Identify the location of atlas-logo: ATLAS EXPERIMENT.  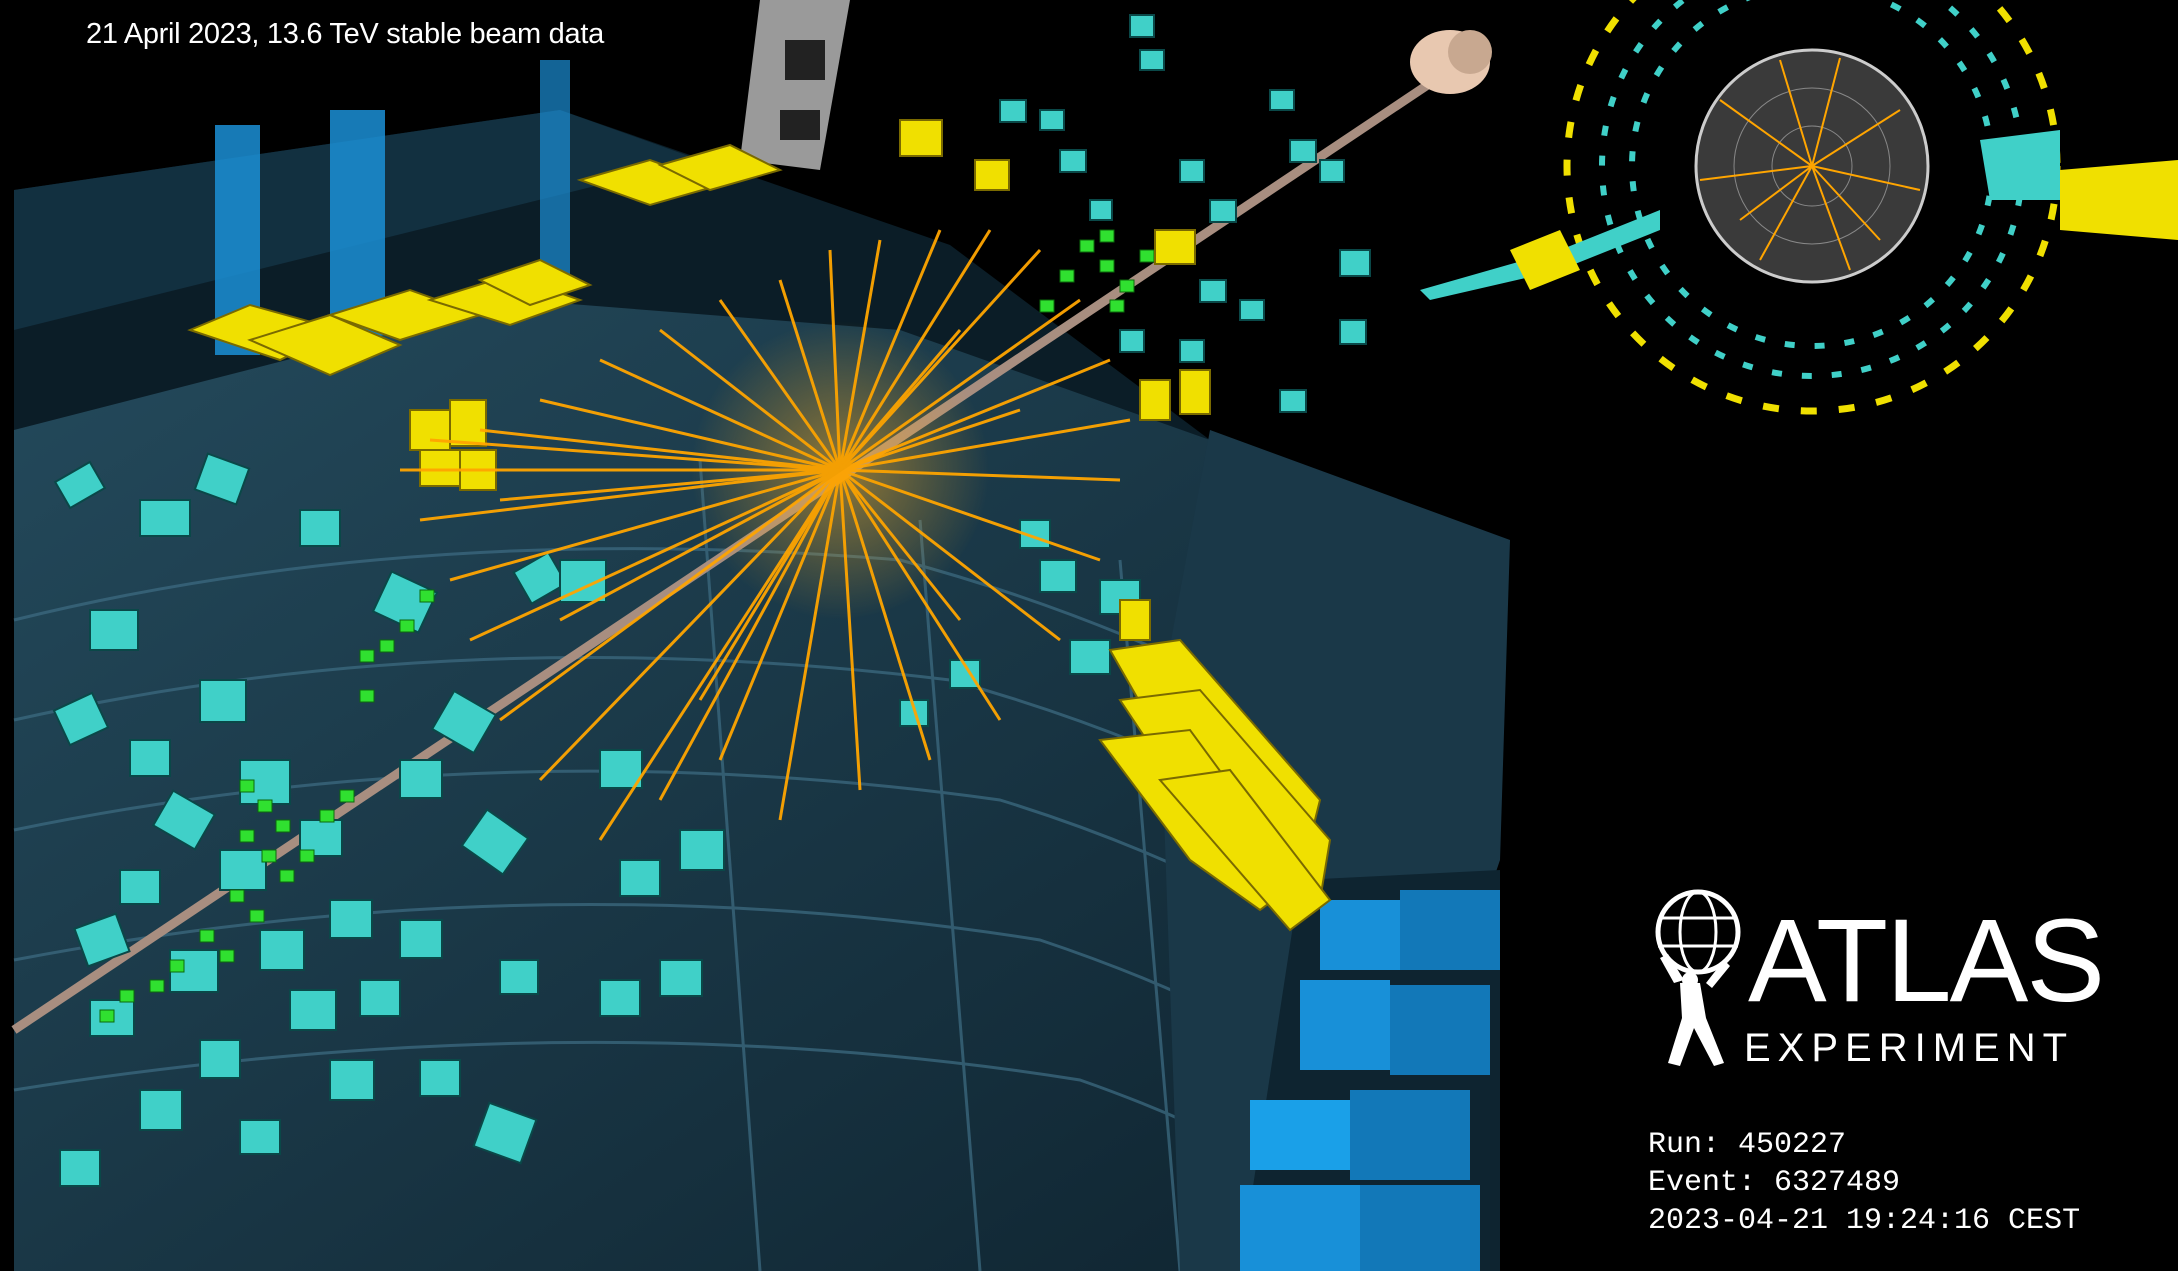
(1872, 983).